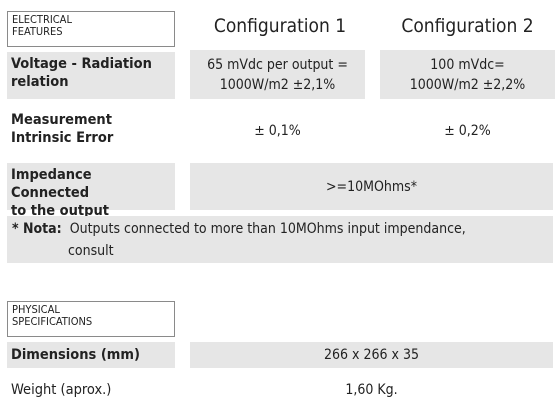  What do you see at coordinates (467, 131) in the screenshot?
I see `intrinsic-error-config2: ± 0,2%` at bounding box center [467, 131].